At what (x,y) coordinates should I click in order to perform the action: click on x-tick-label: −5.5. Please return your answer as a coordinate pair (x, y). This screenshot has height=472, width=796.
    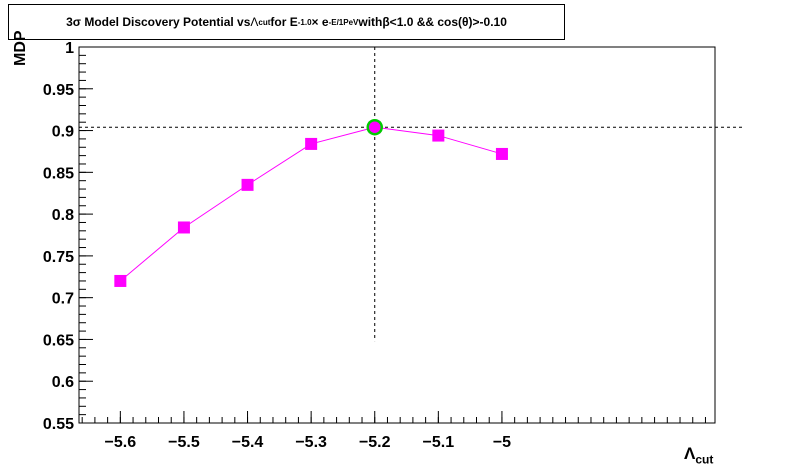
    Looking at the image, I should click on (184, 442).